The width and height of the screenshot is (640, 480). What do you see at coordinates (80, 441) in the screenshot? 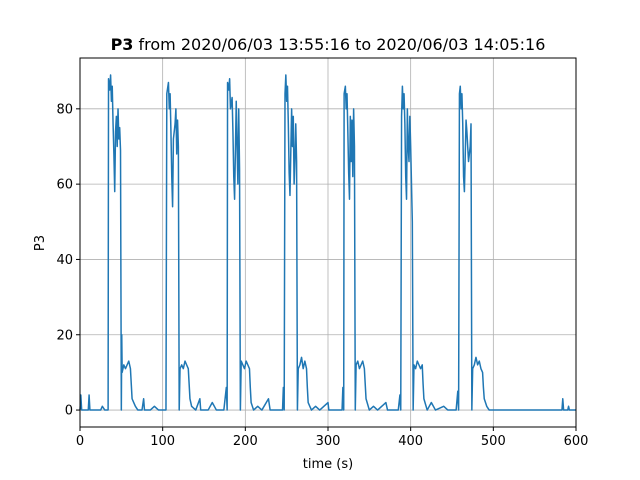
I see `x-tick-label: 0` at bounding box center [80, 441].